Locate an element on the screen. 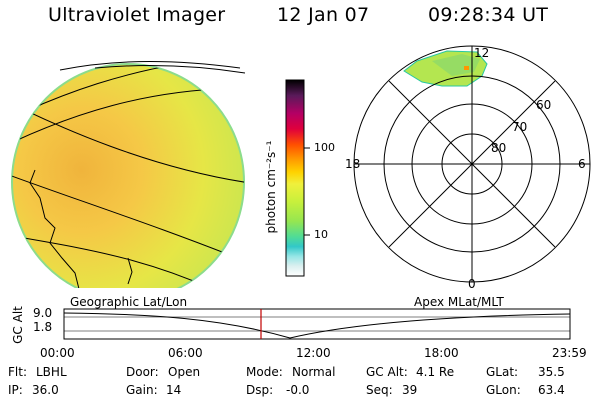 This screenshot has width=600, height=400. mlat-label-70: 70 is located at coordinates (520, 127).